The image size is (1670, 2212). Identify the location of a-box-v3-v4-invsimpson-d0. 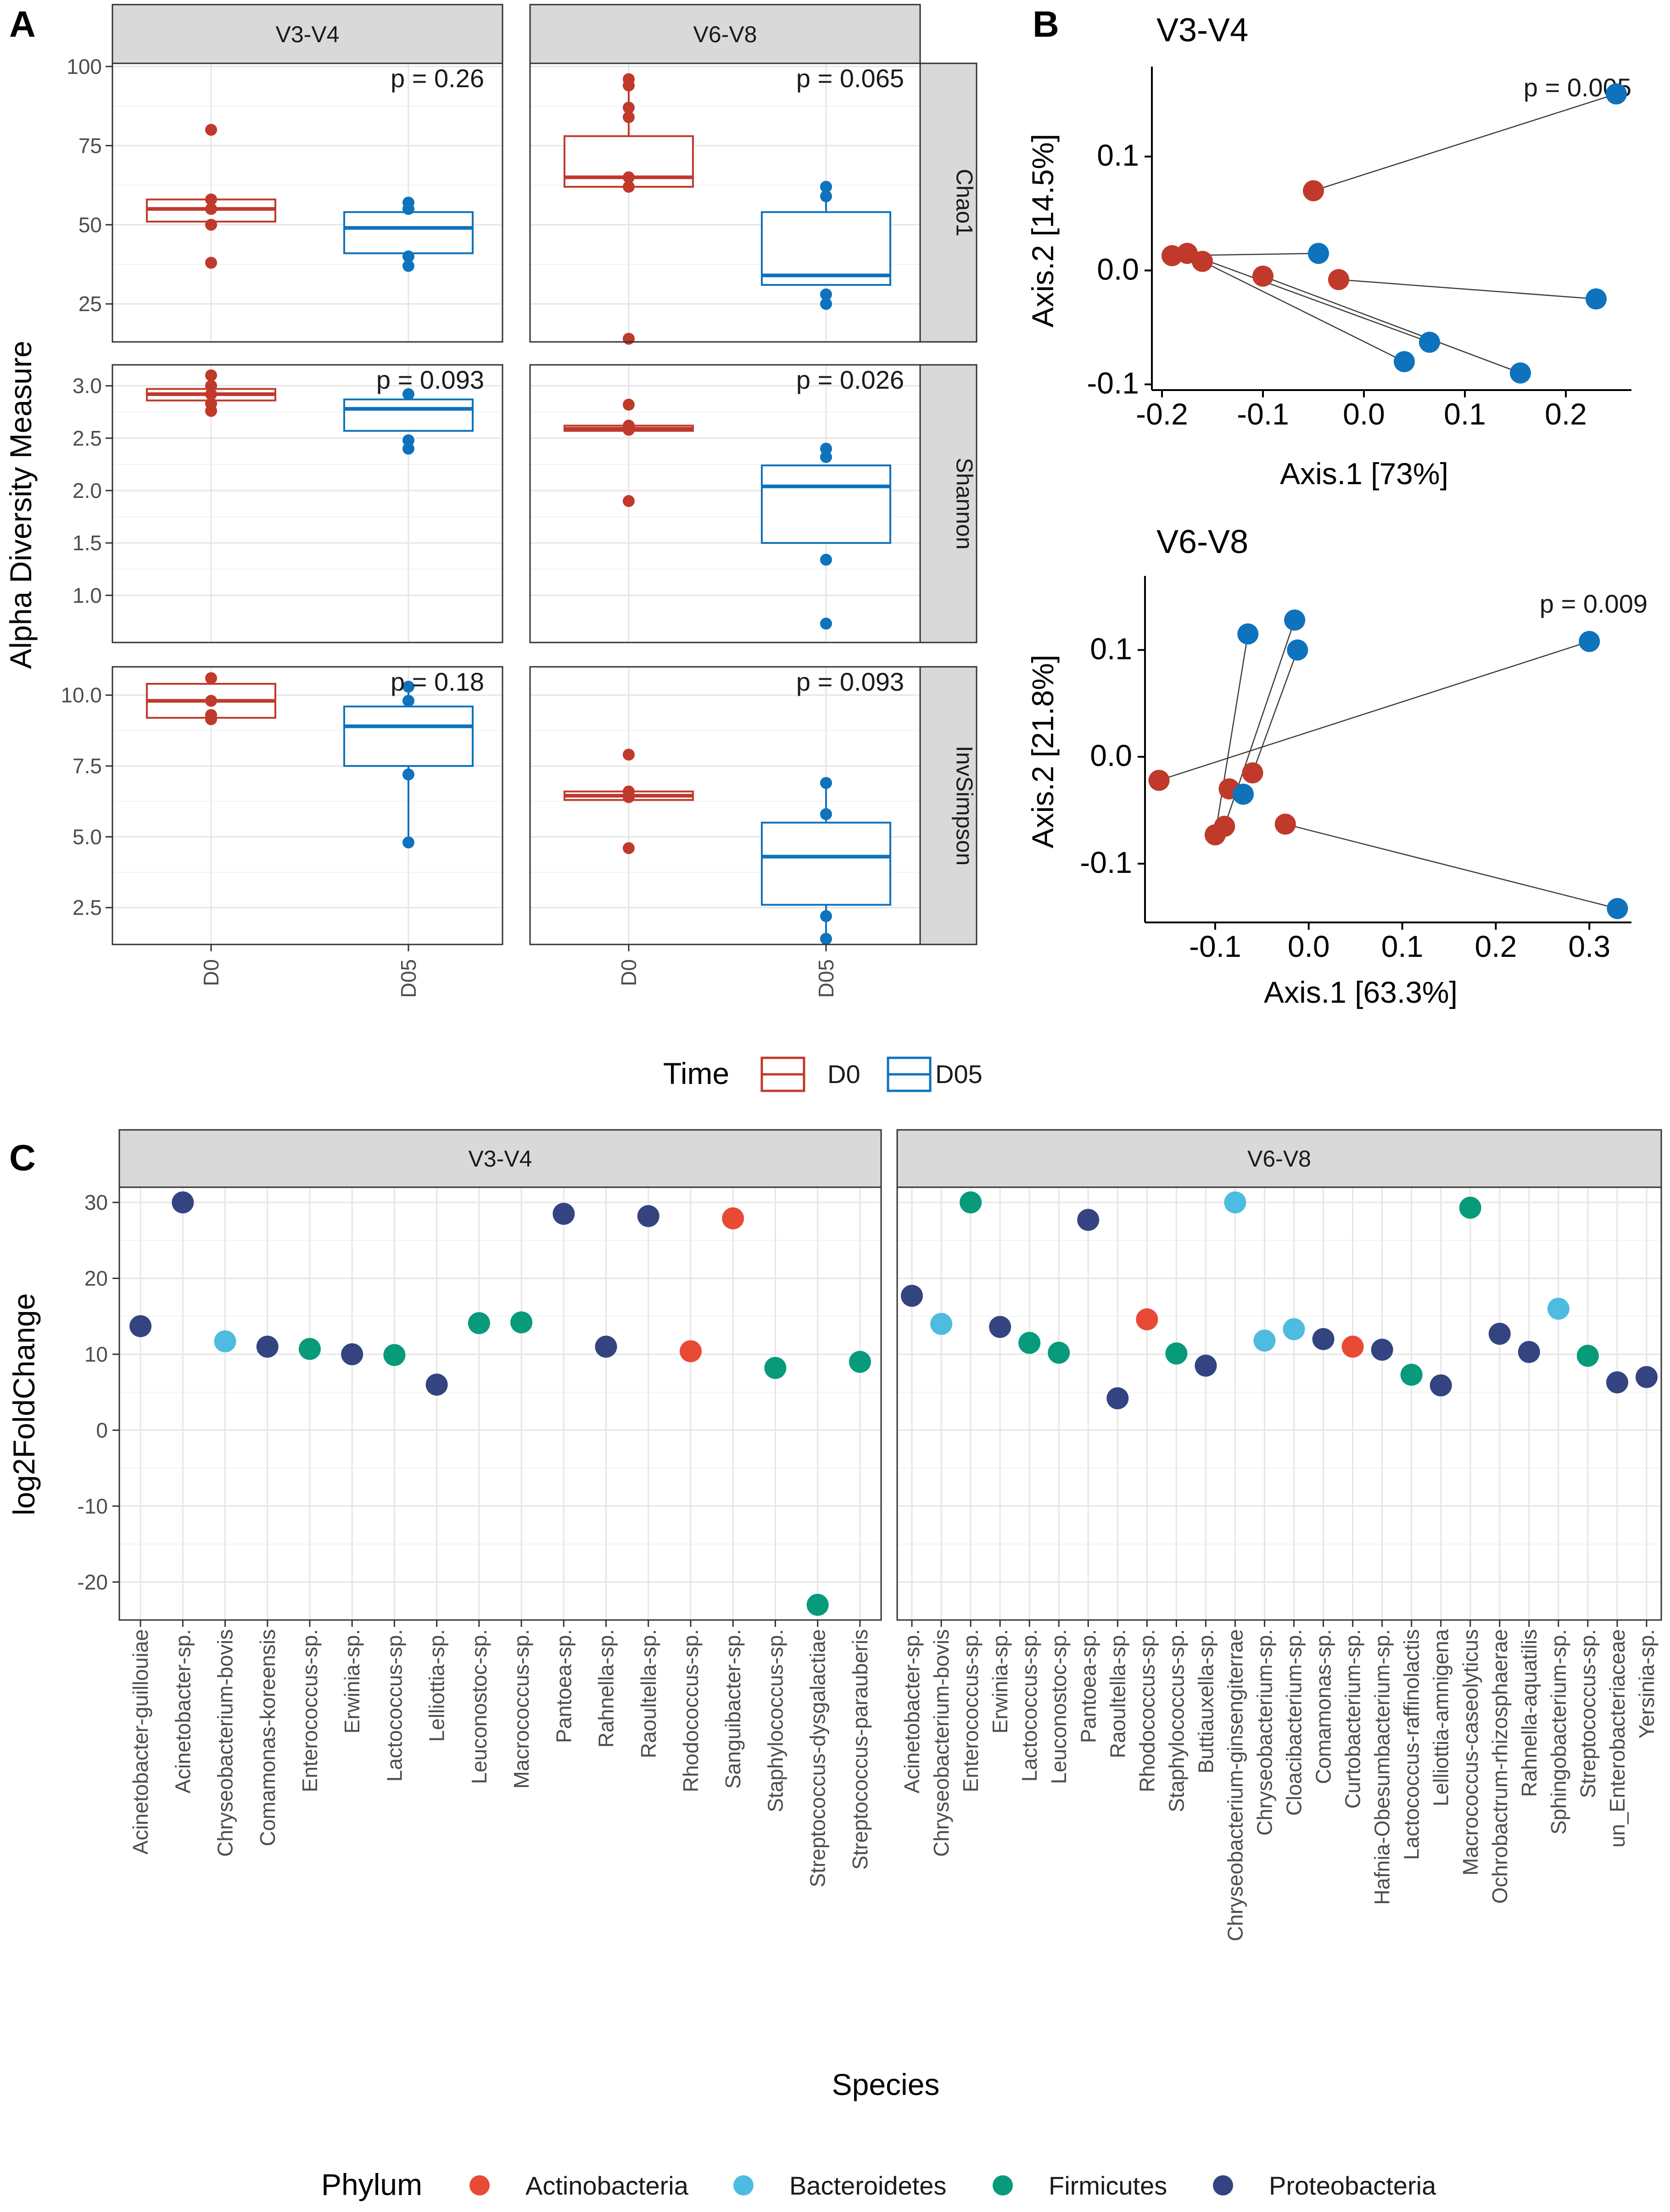
(211, 699).